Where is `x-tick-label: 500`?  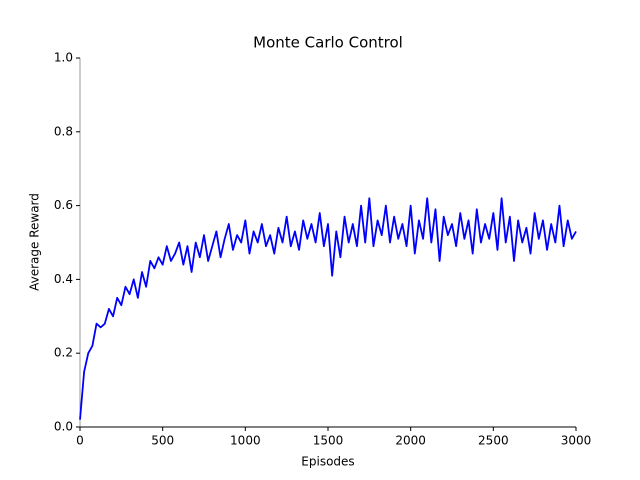
x-tick-label: 500 is located at coordinates (162, 441).